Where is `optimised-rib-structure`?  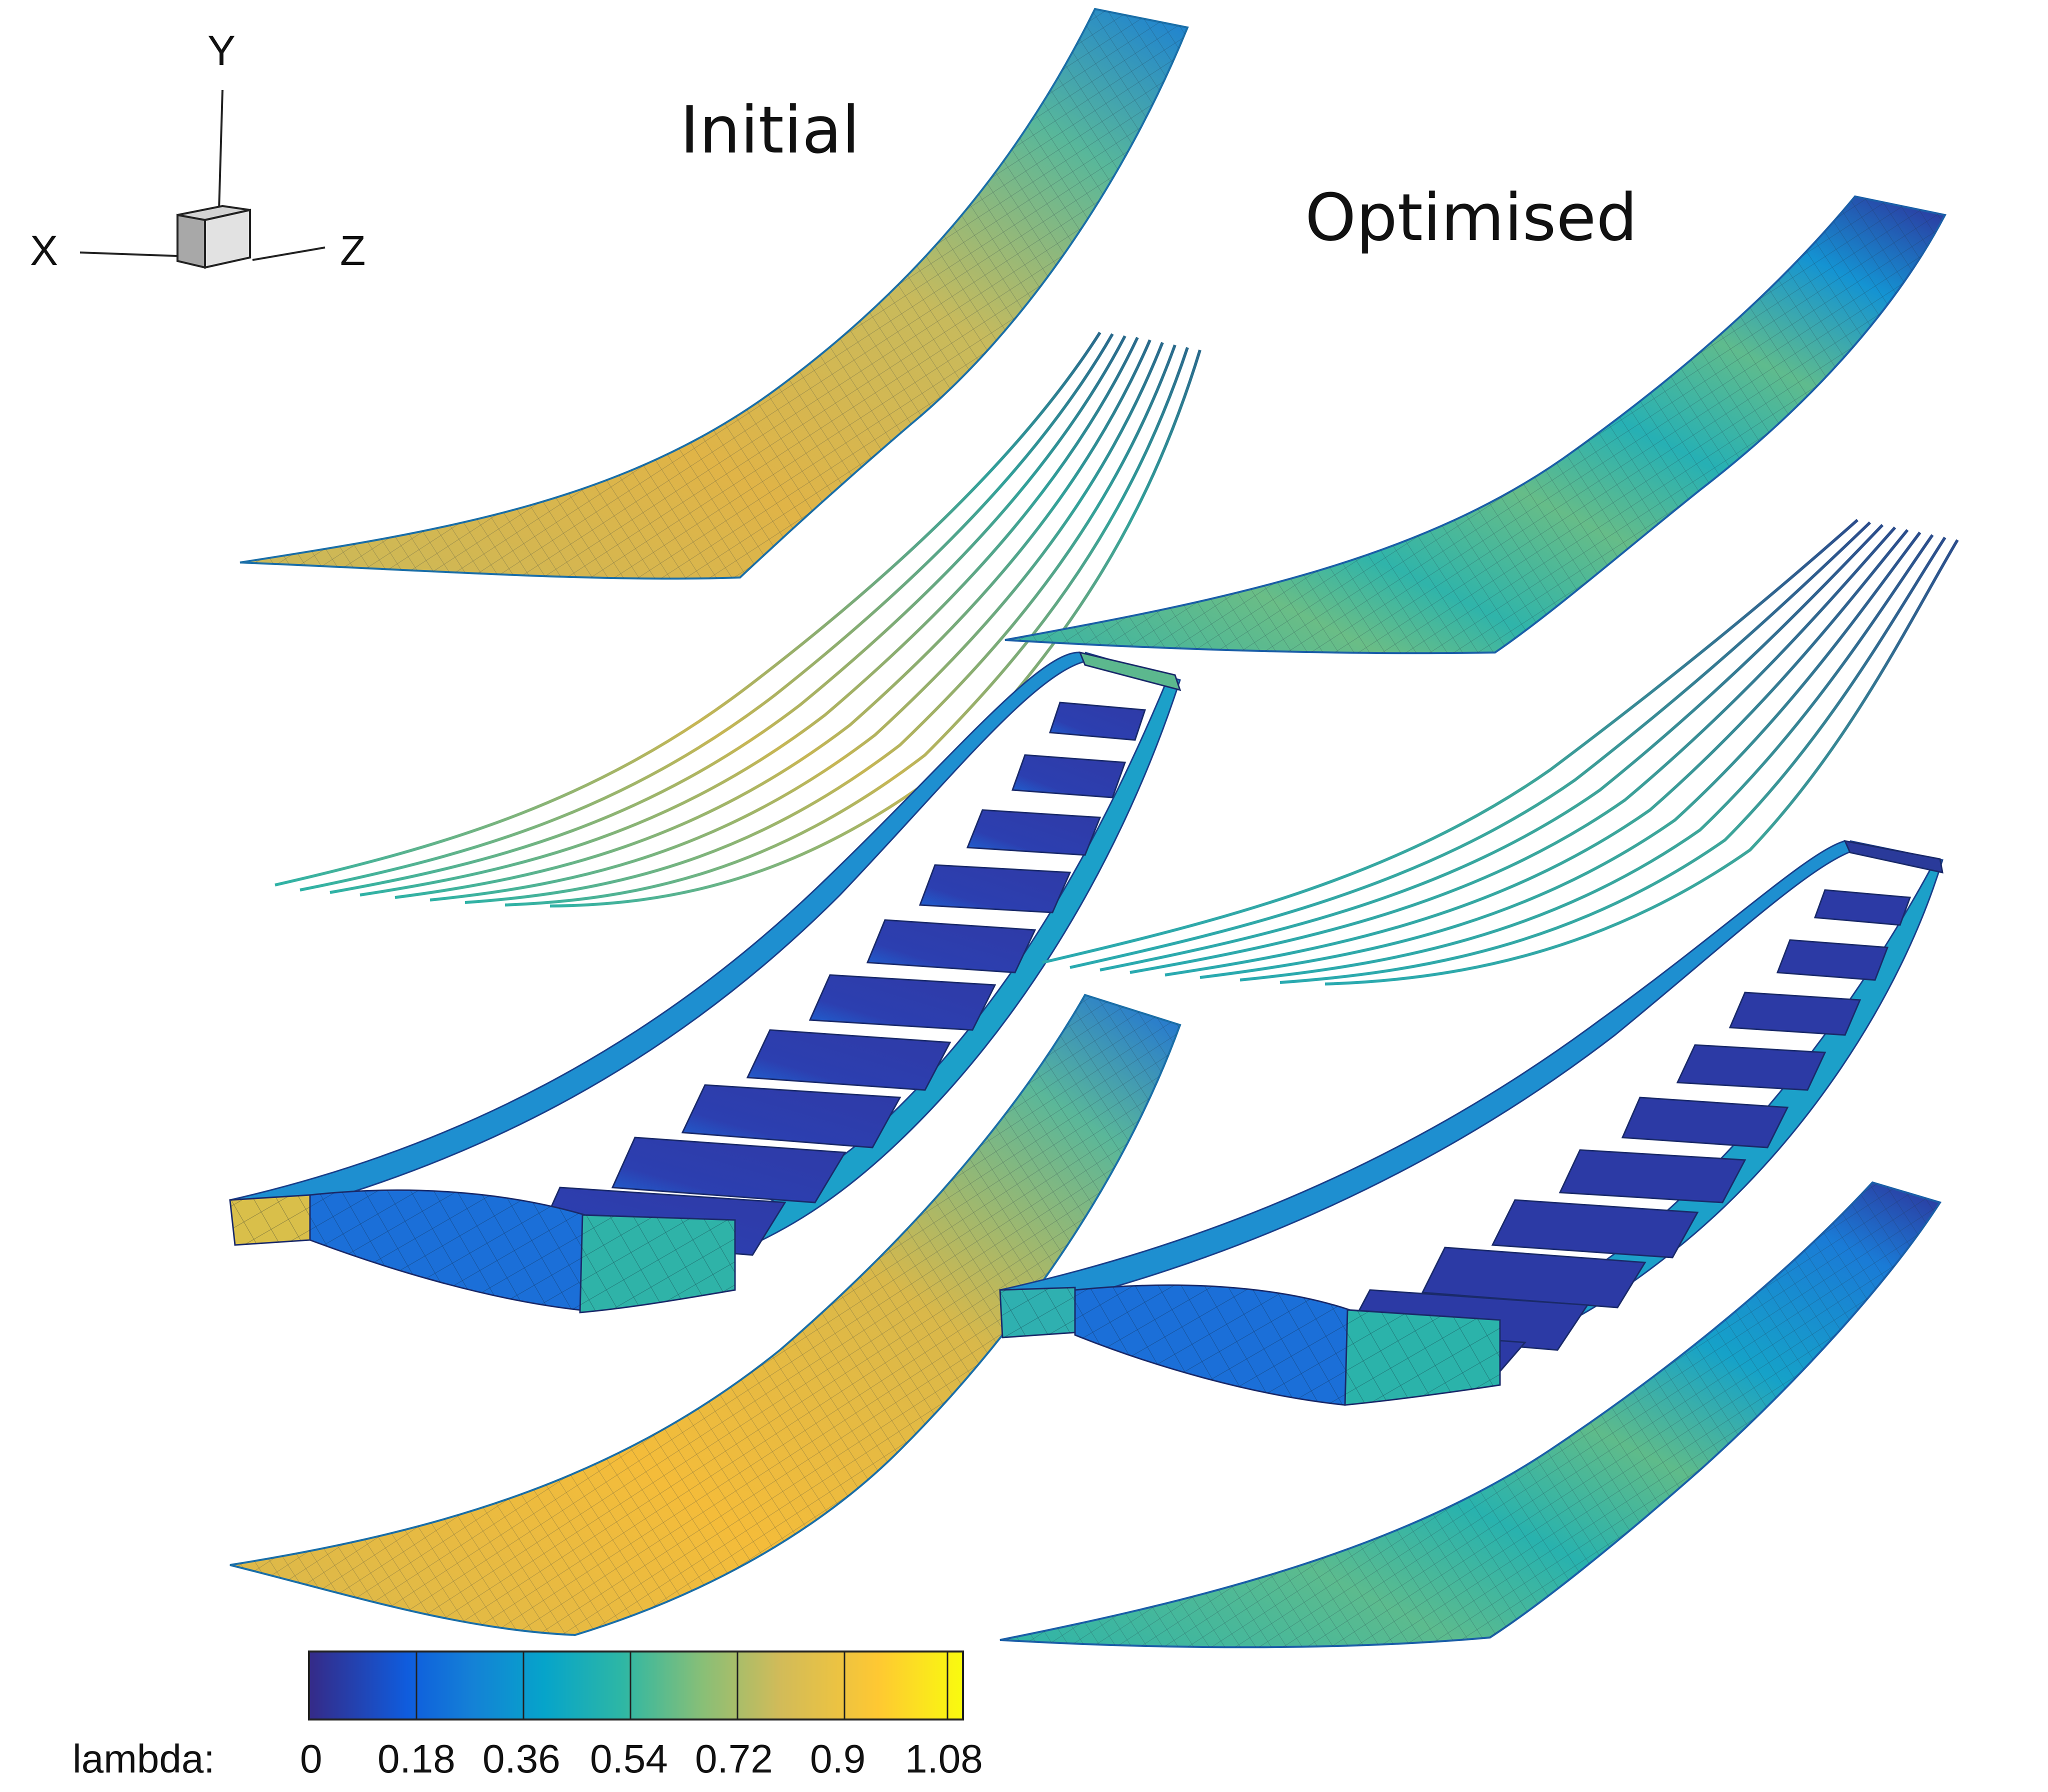 optimised-rib-structure is located at coordinates (1471, 1123).